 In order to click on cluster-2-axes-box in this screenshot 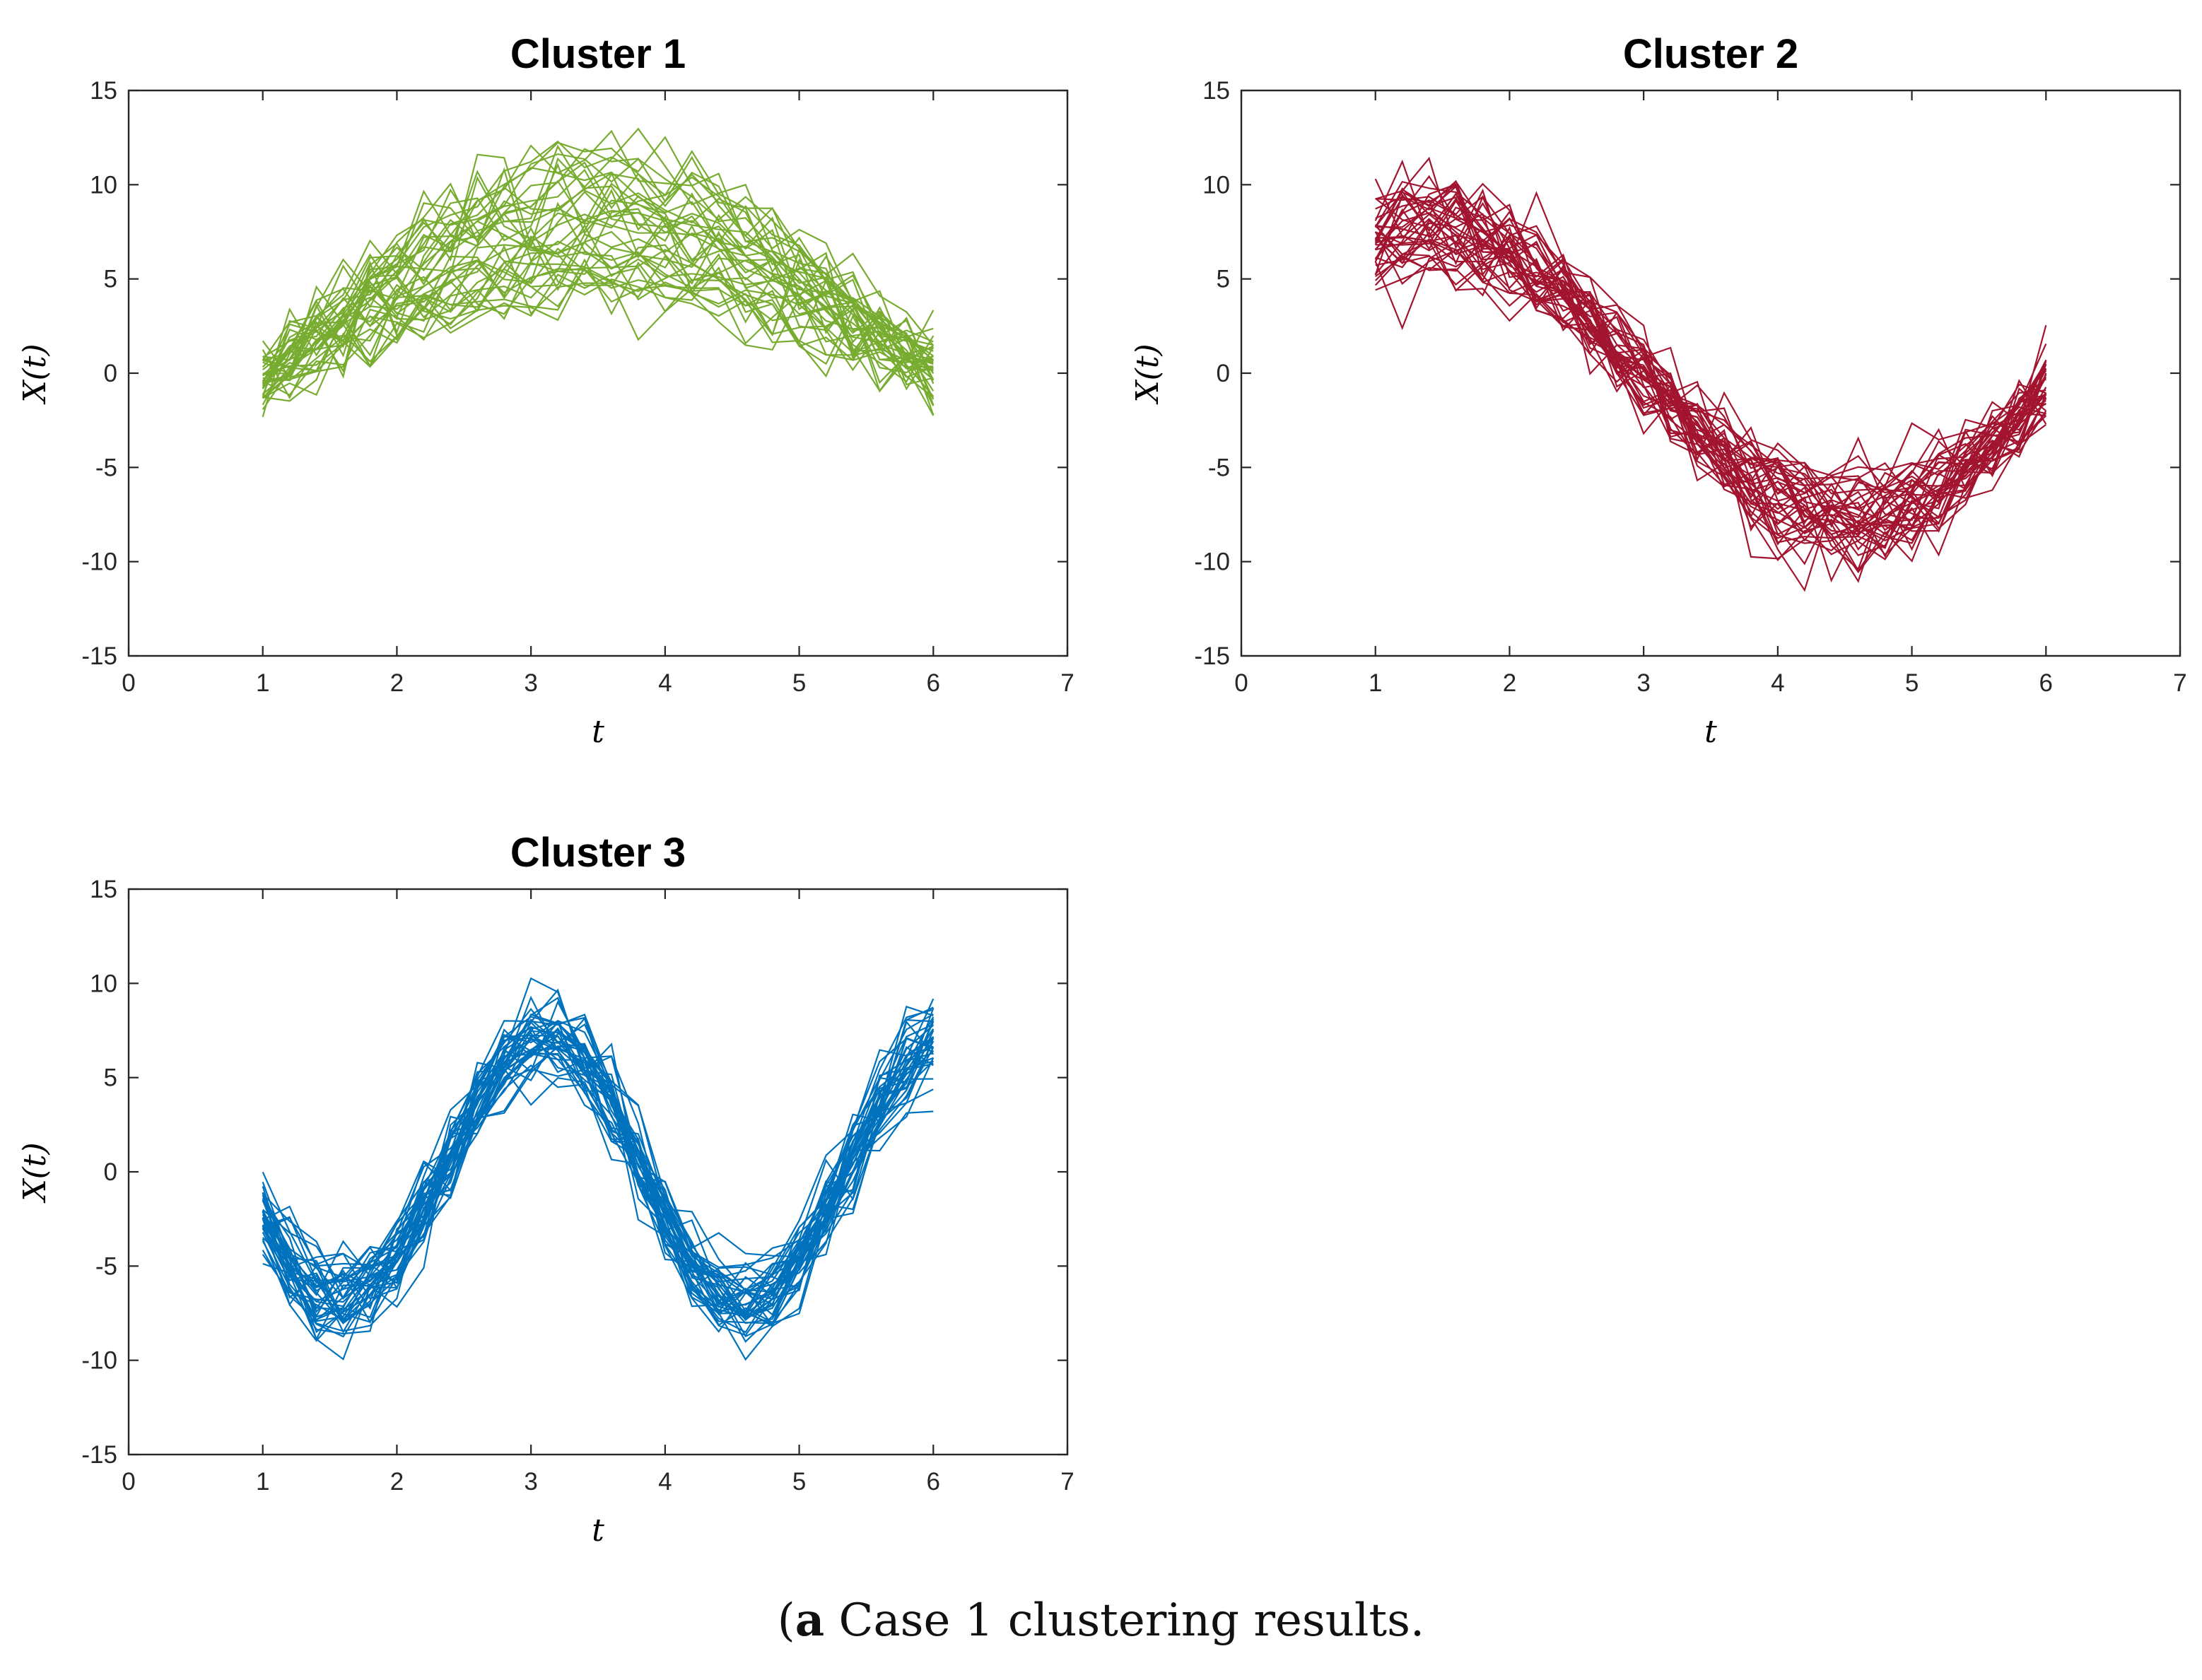, I will do `click(1710, 373)`.